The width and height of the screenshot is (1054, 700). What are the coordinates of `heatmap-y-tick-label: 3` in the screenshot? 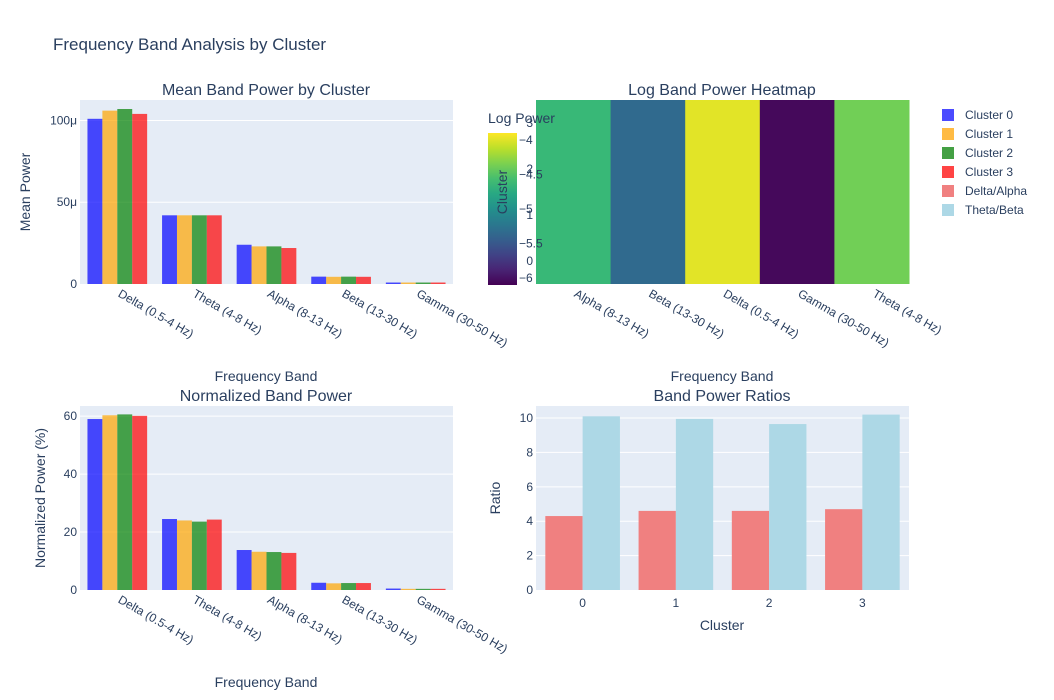 It's located at (529, 123).